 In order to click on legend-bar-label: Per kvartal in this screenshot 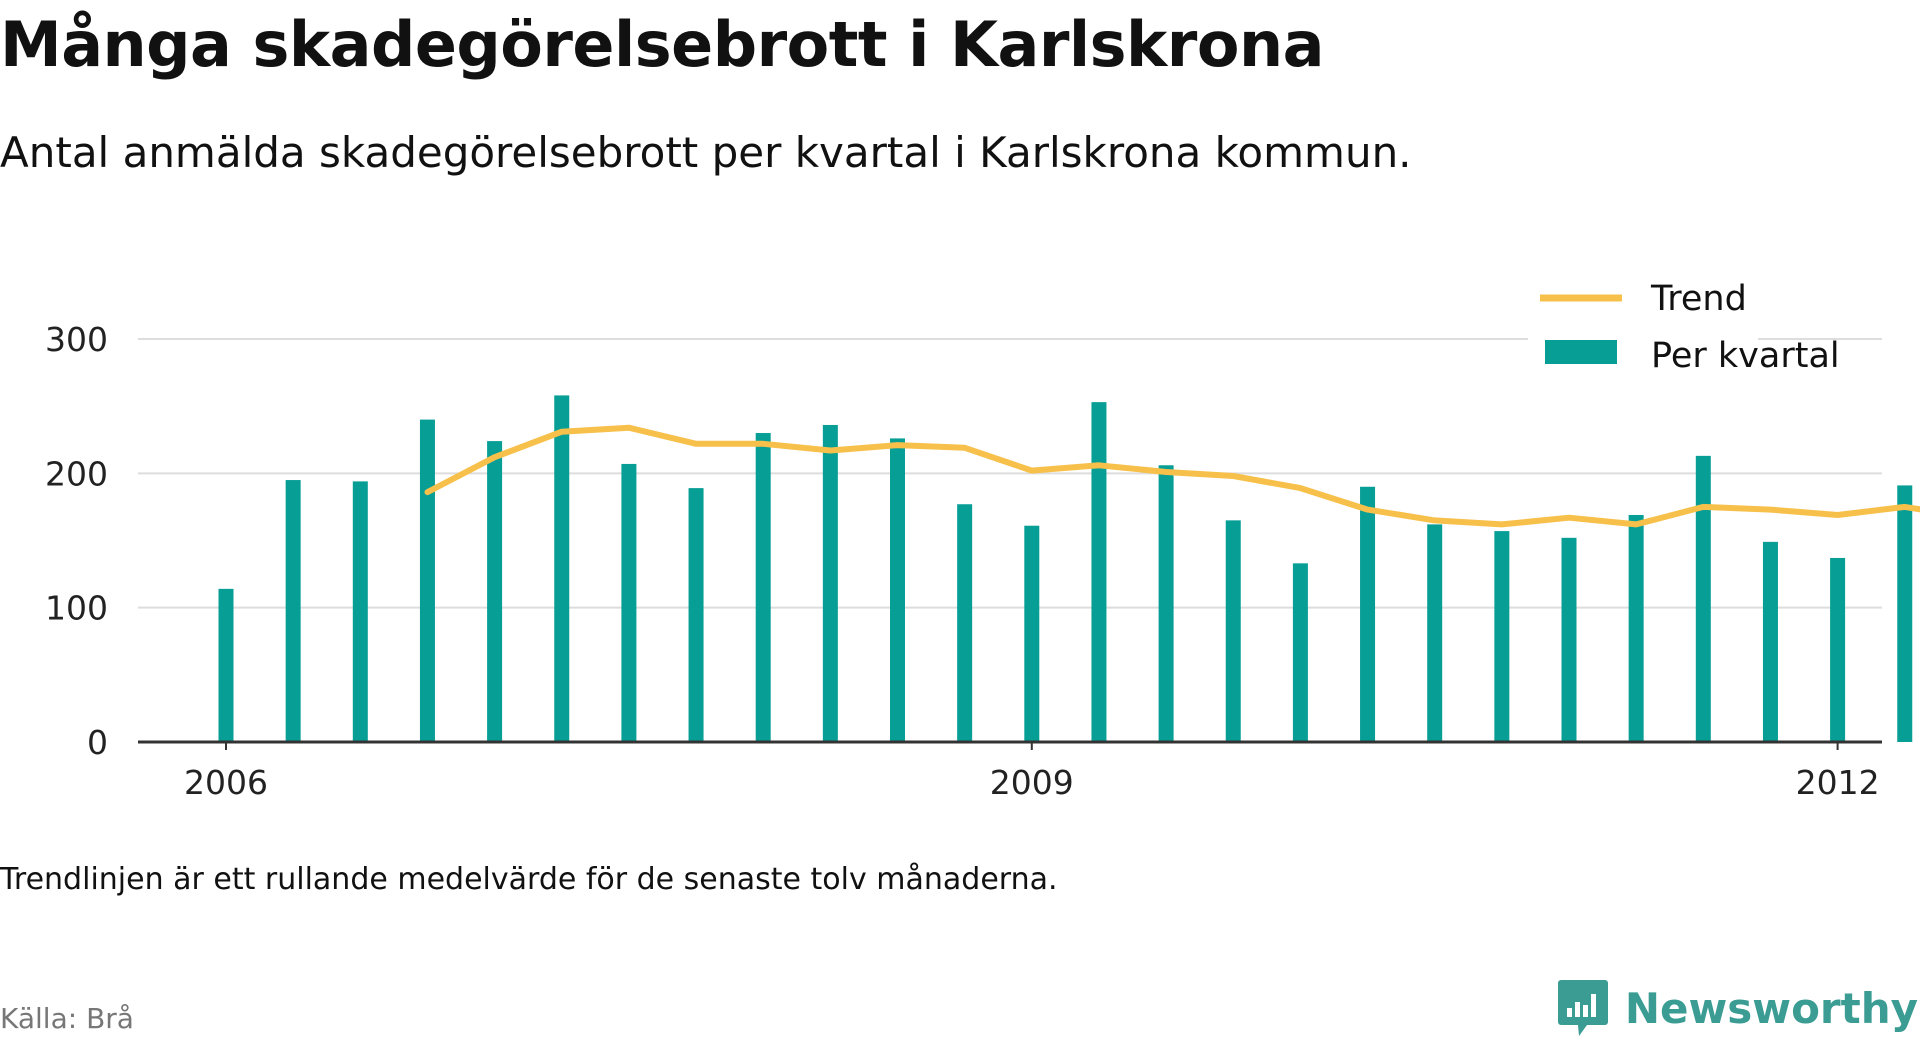, I will do `click(1745, 356)`.